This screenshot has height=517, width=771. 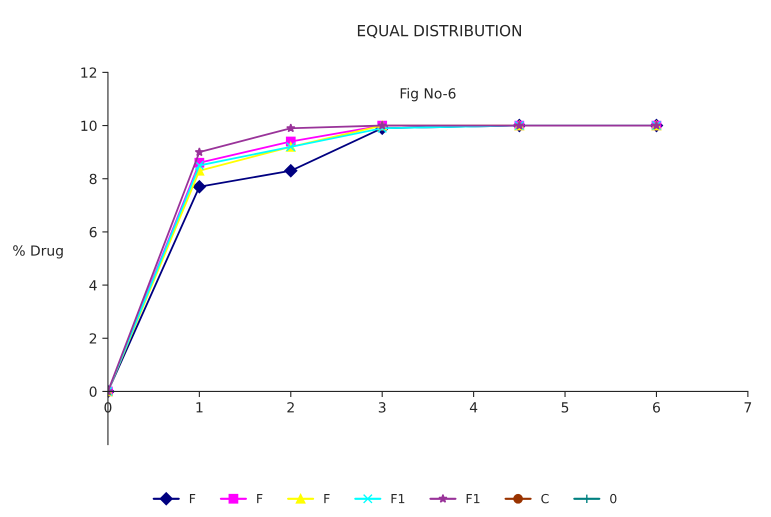 I want to click on y-tick-label: 12, so click(x=88, y=72).